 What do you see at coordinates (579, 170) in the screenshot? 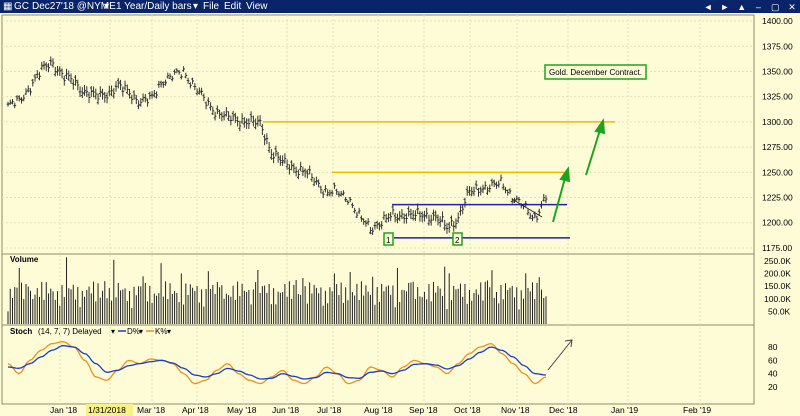
I see `green-arrows` at bounding box center [579, 170].